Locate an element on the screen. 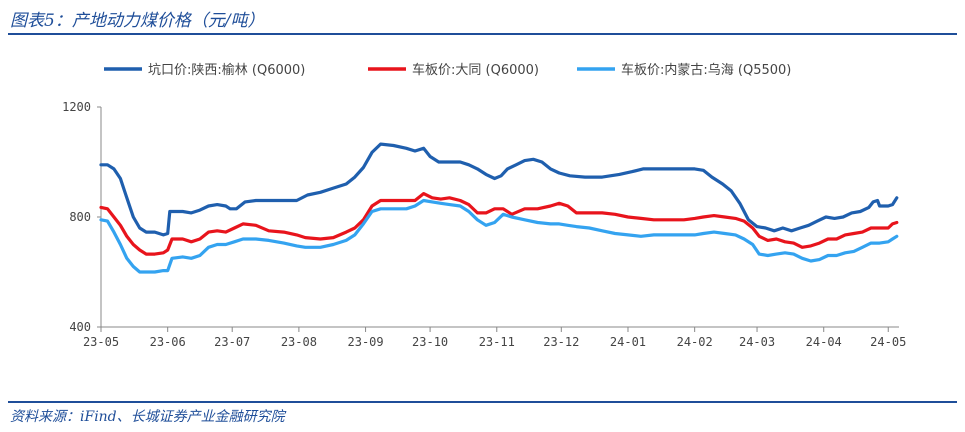 The height and width of the screenshot is (432, 965). x-tick-label: 23-08 is located at coordinates (299, 342).